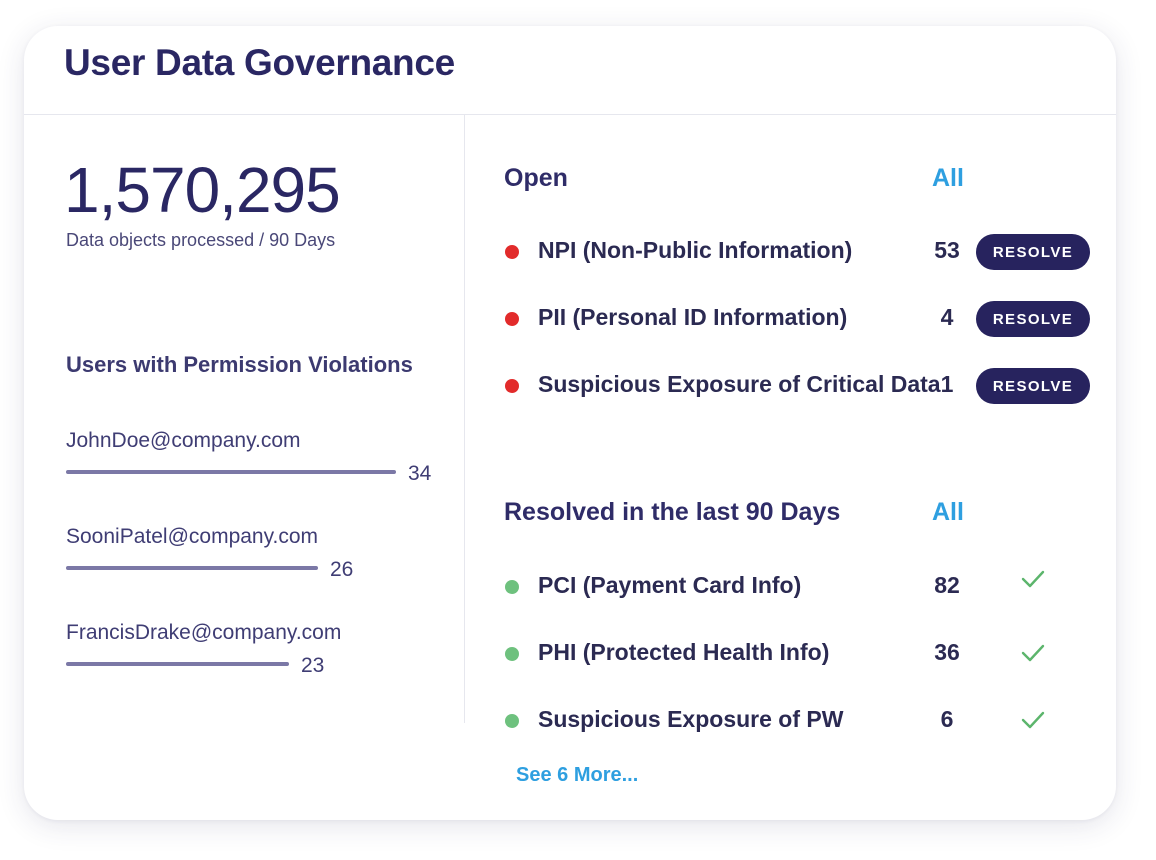  I want to click on objects-processed-value: 1,570,295, so click(202, 190).